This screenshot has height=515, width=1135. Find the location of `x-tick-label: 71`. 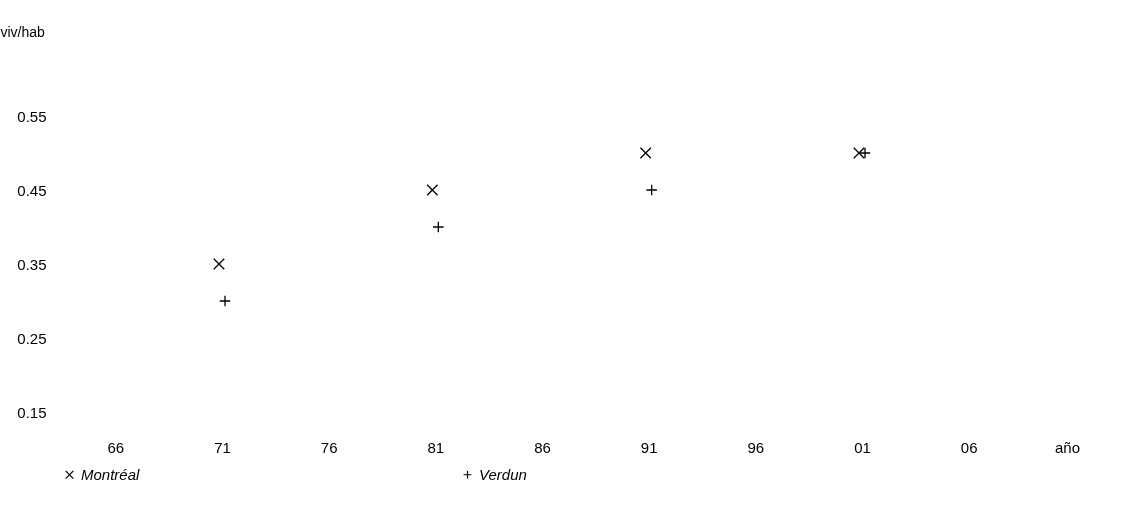

x-tick-label: 71 is located at coordinates (222, 447).